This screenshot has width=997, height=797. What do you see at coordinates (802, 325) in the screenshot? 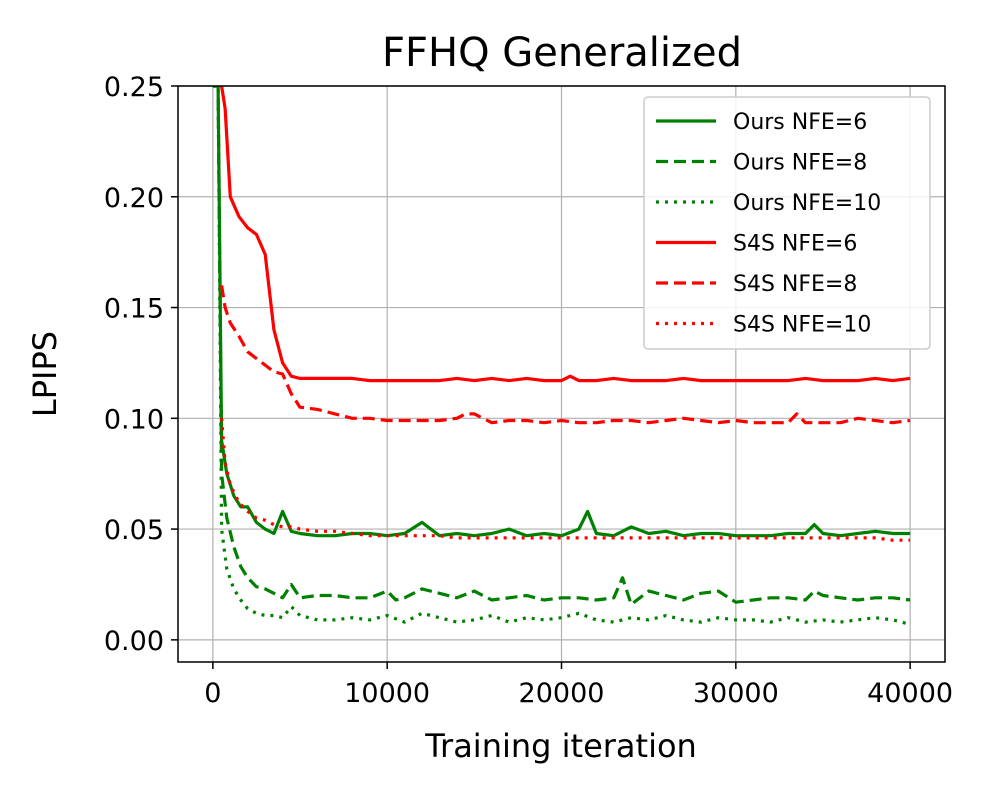
I see `legend-label-s4s-nfe-10: S4S NFE=10` at bounding box center [802, 325].